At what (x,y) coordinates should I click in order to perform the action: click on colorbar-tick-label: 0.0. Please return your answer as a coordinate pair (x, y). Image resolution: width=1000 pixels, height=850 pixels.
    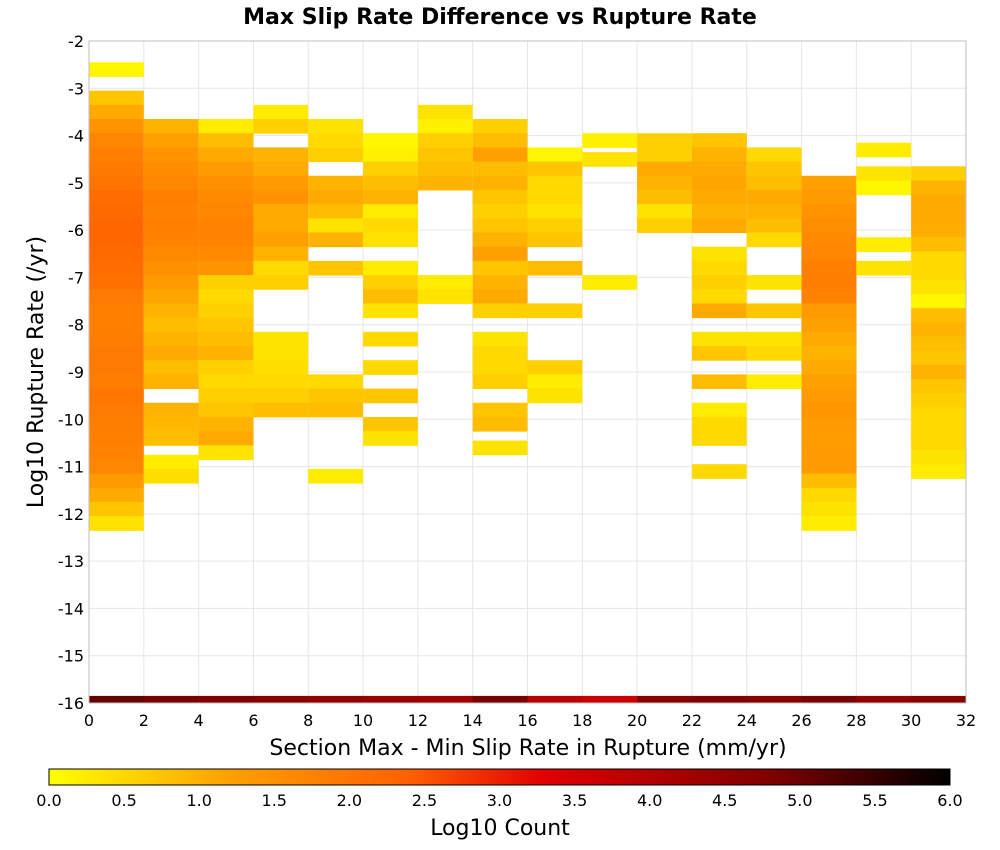
    Looking at the image, I should click on (48, 800).